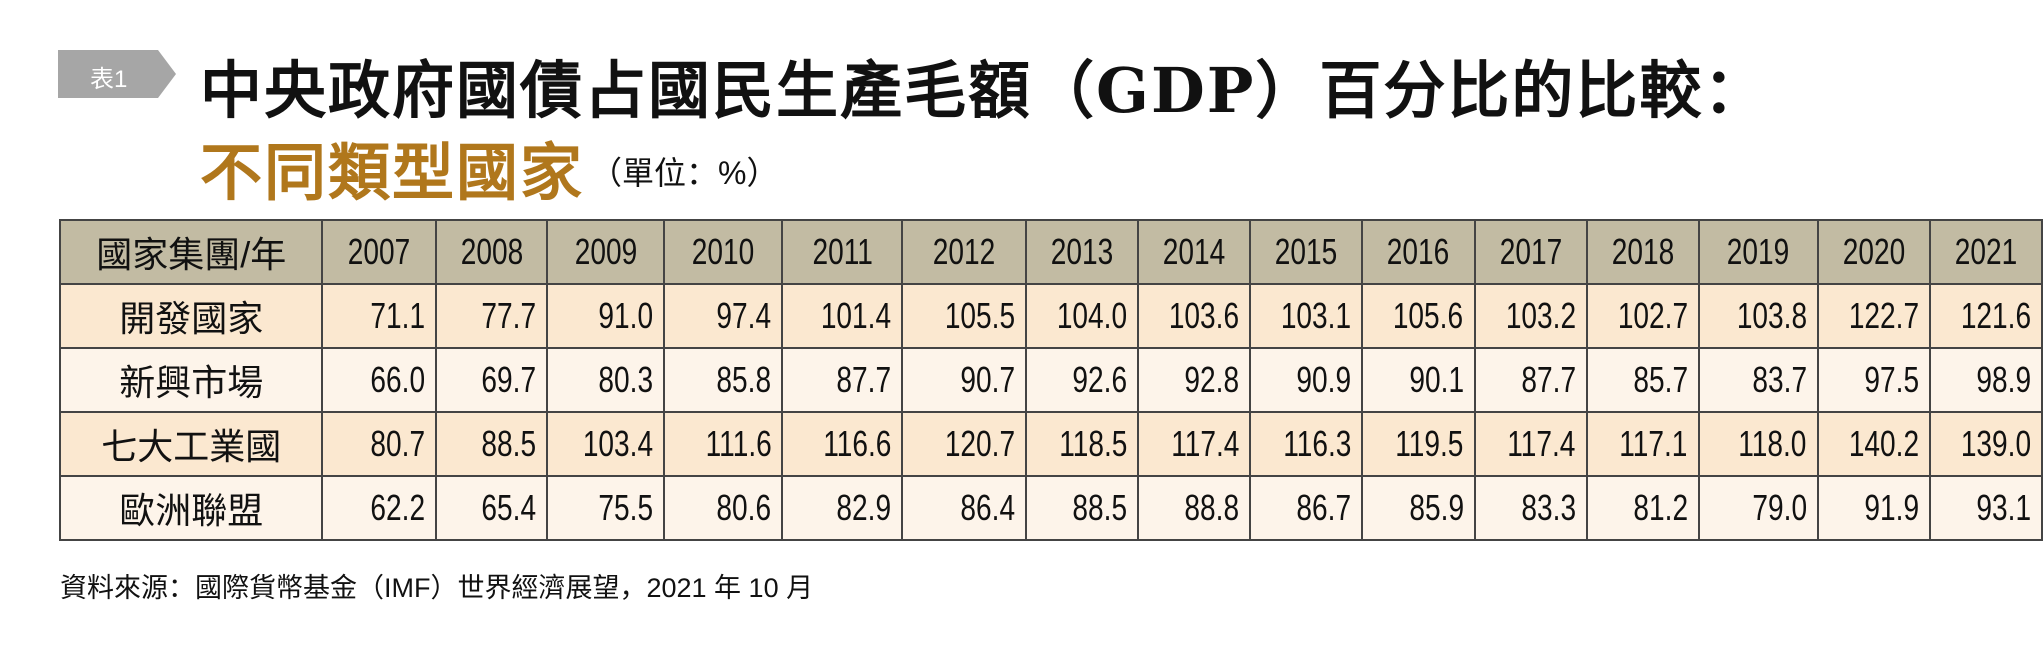 This screenshot has width=2043, height=652. I want to click on cell-value: 91.0, so click(626, 315).